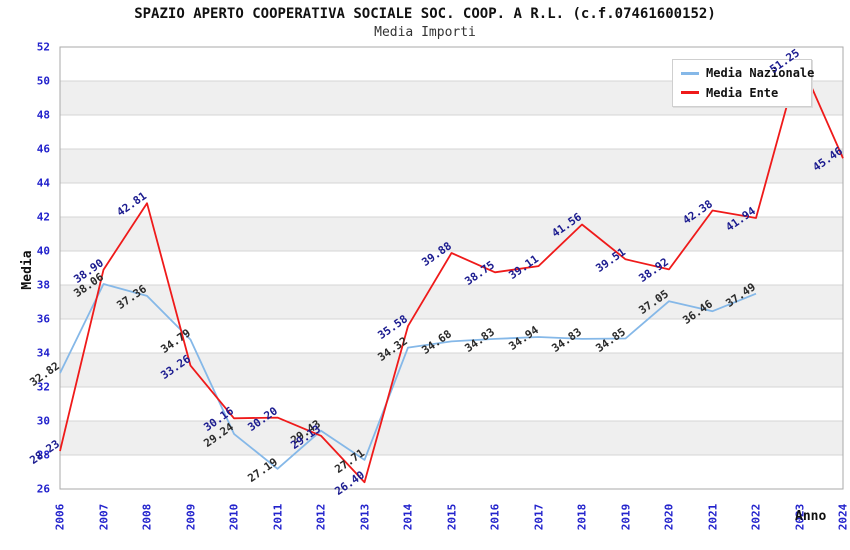 The width and height of the screenshot is (850, 550). I want to click on y-tick-label: 38, so click(43, 285).